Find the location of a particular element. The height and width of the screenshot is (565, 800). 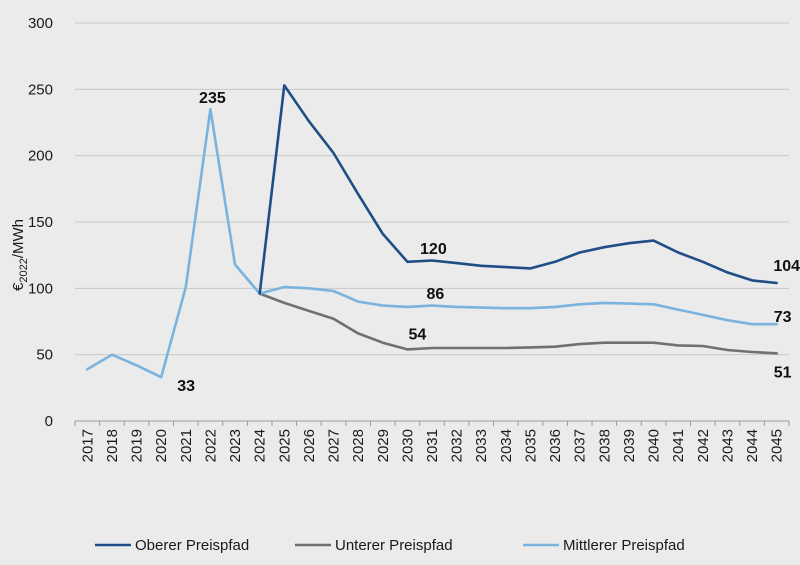

data-label: 51 is located at coordinates (783, 372).